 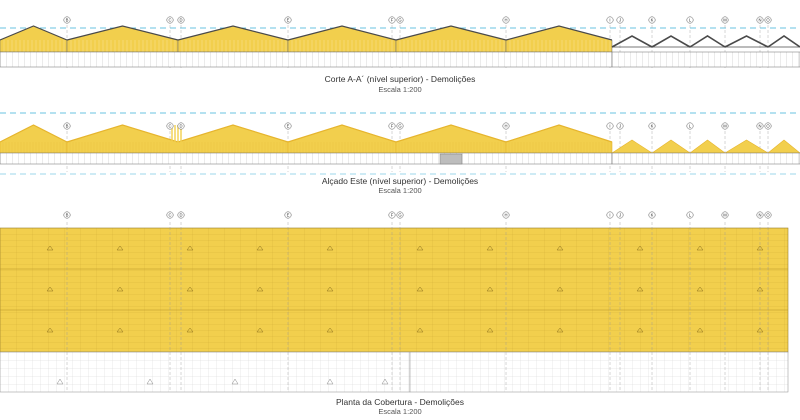 What do you see at coordinates (400, 402) in the screenshot?
I see `roof-plan-title: Planta da Cobertura - Demolições` at bounding box center [400, 402].